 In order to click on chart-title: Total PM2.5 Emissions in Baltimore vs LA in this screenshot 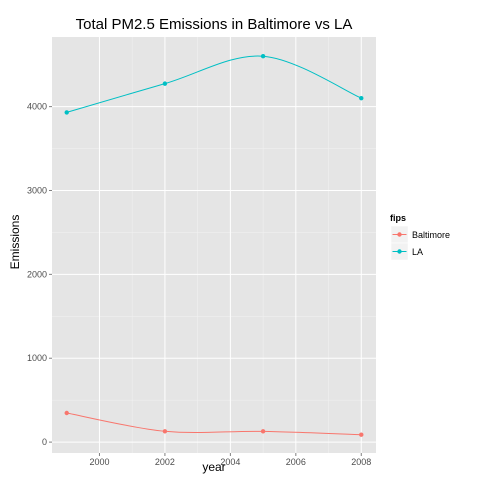, I will do `click(214, 24)`.